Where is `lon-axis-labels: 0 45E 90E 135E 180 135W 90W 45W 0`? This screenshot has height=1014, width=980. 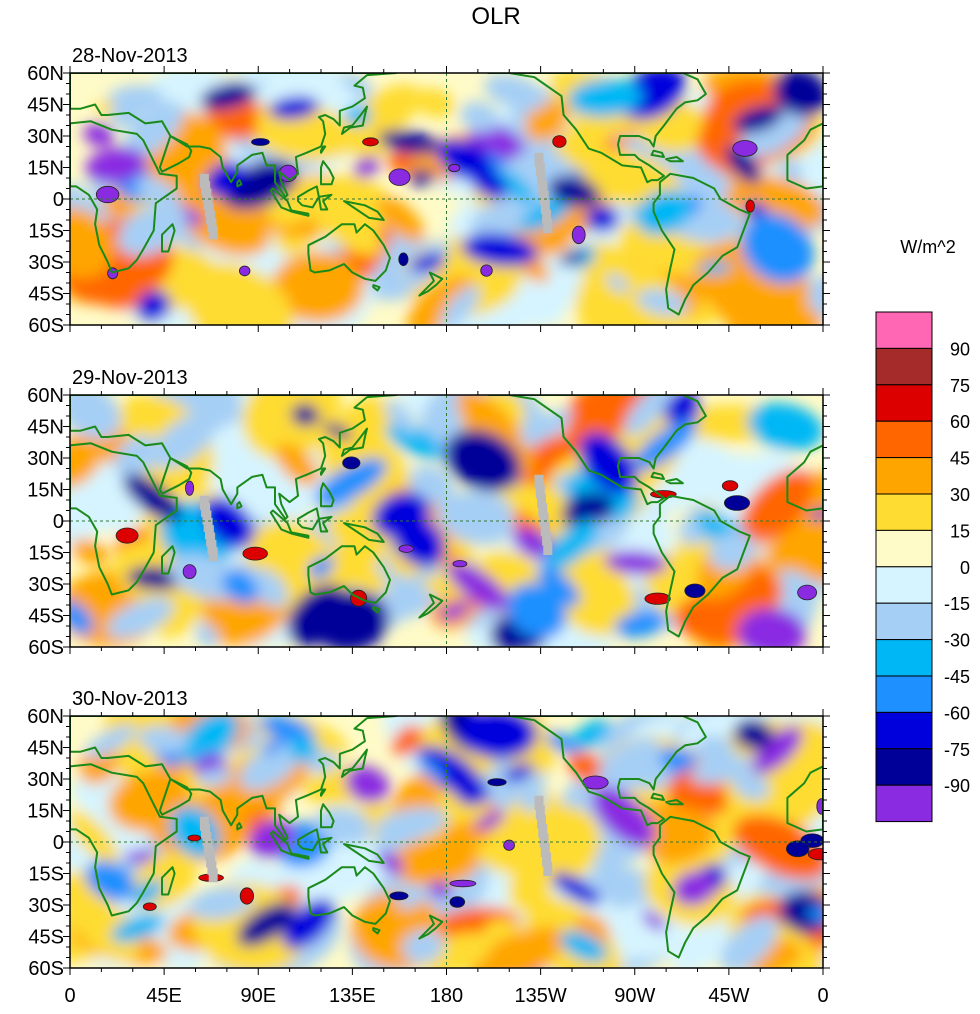
lon-axis-labels: 0 45E 90E 135E 180 135W 90W 45W 0 is located at coordinates (446, 996).